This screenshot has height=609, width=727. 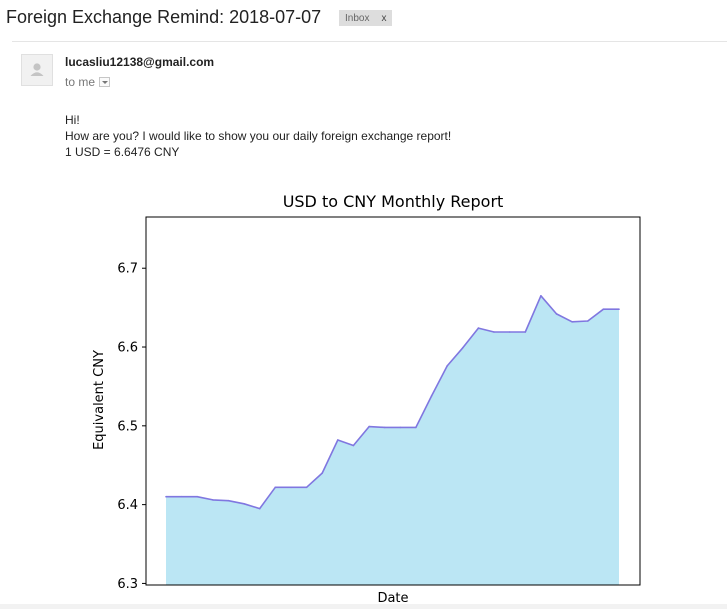 I want to click on chart-title: USD to CNY Monthly Report, so click(x=393, y=201).